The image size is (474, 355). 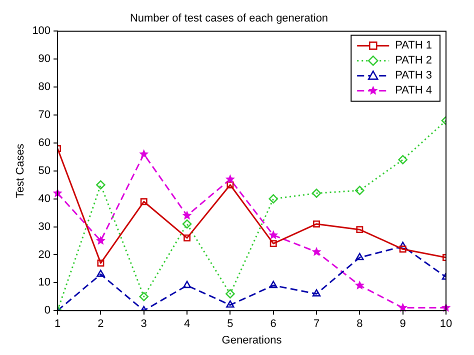 What do you see at coordinates (230, 324) in the screenshot?
I see `x-tick-label: 5` at bounding box center [230, 324].